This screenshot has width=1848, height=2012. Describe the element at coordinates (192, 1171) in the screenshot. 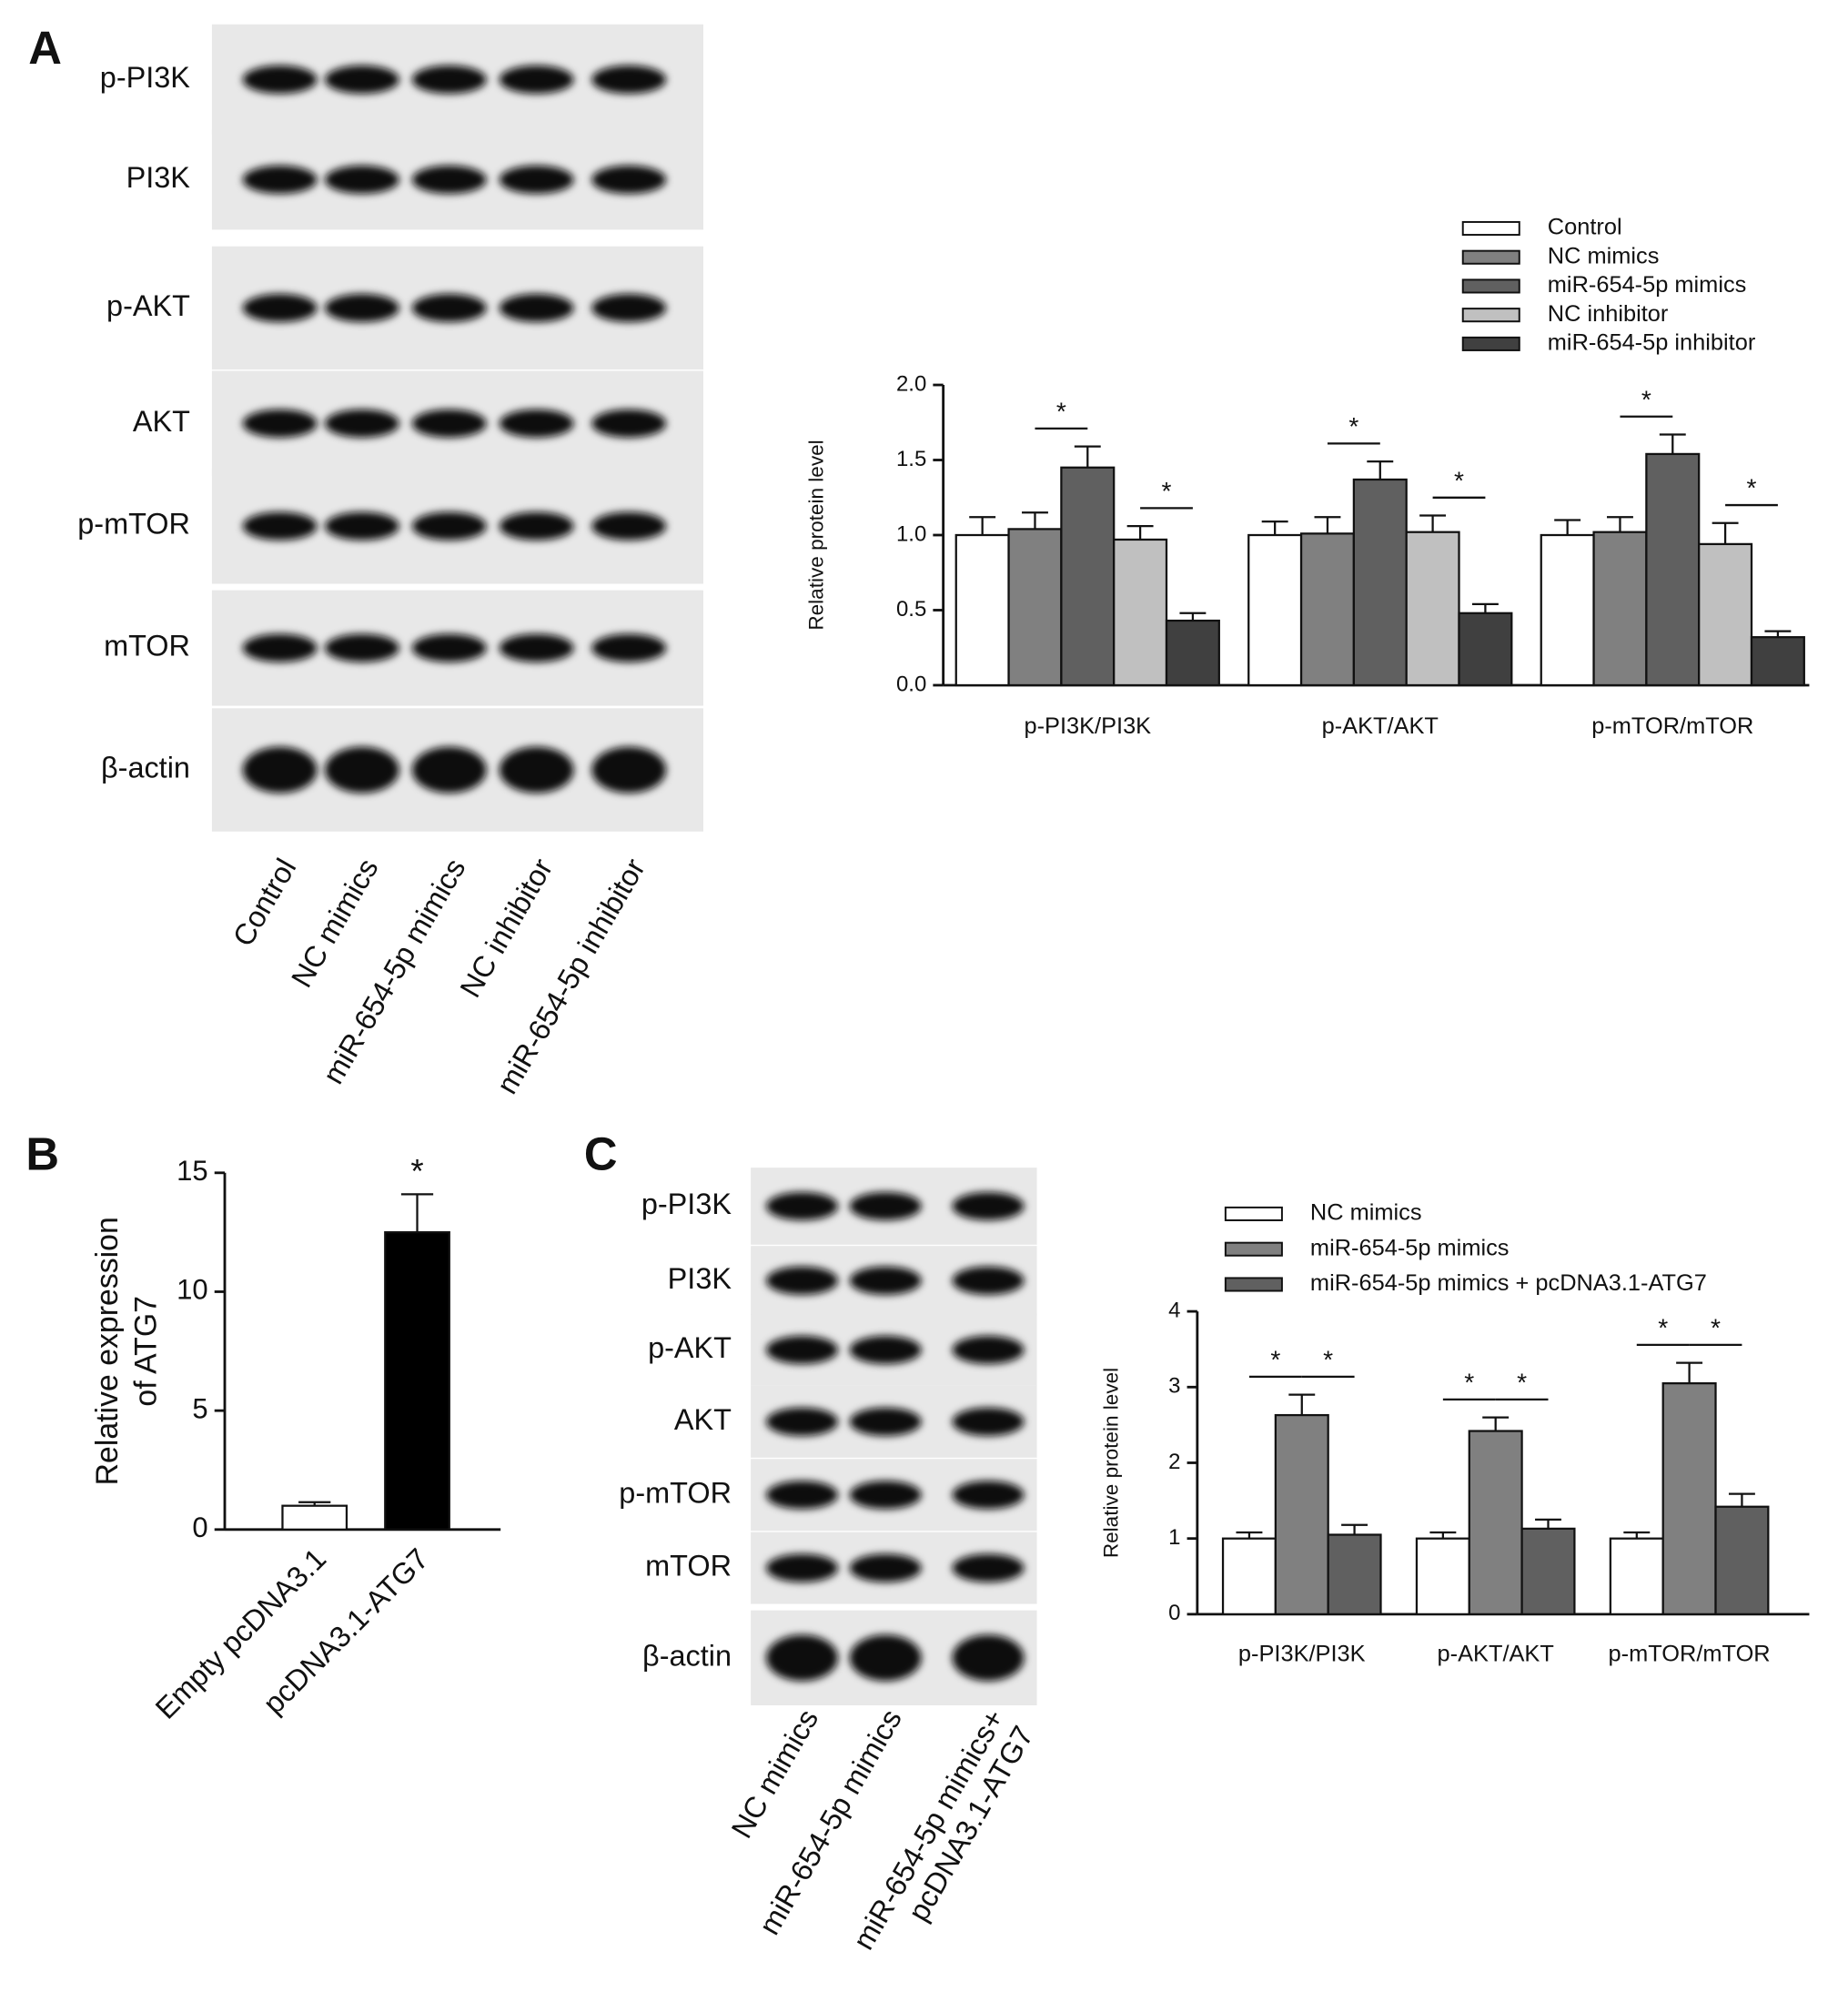

I see `y-tick-label: 15` at that location.